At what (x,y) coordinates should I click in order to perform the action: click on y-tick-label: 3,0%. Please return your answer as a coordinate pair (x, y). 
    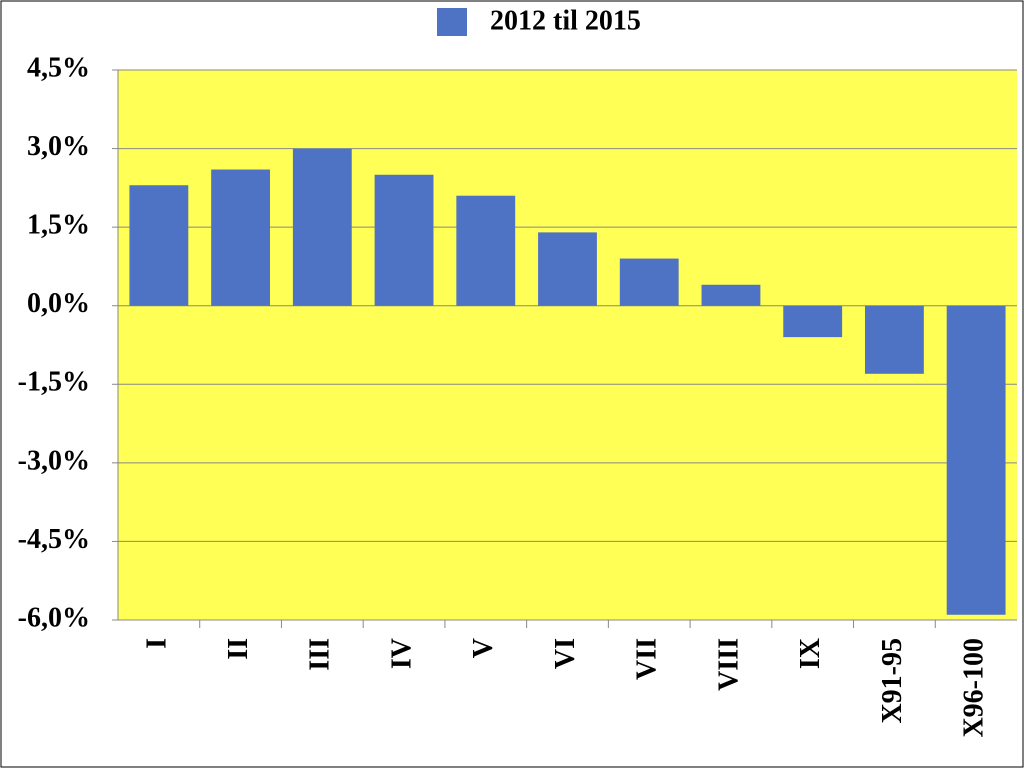
    Looking at the image, I should click on (58, 146).